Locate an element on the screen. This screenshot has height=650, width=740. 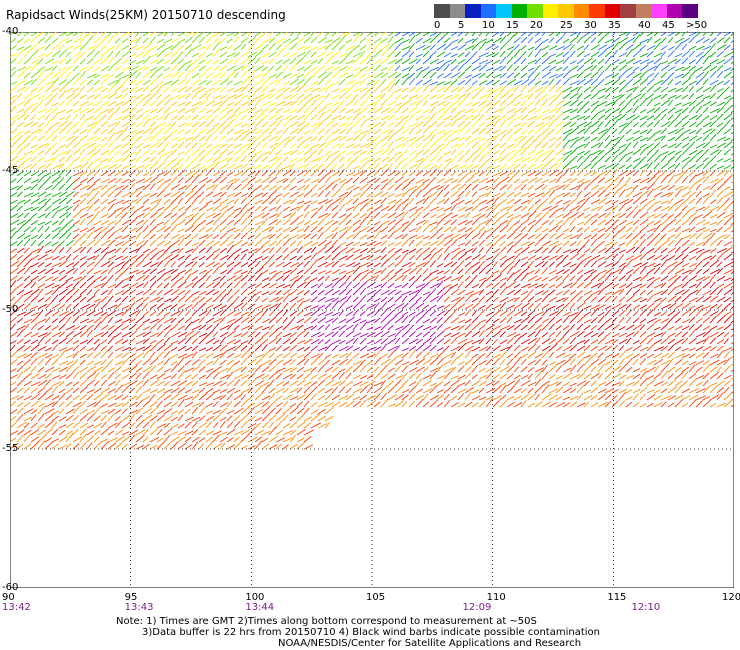
legend-label: 5 is located at coordinates (461, 25).